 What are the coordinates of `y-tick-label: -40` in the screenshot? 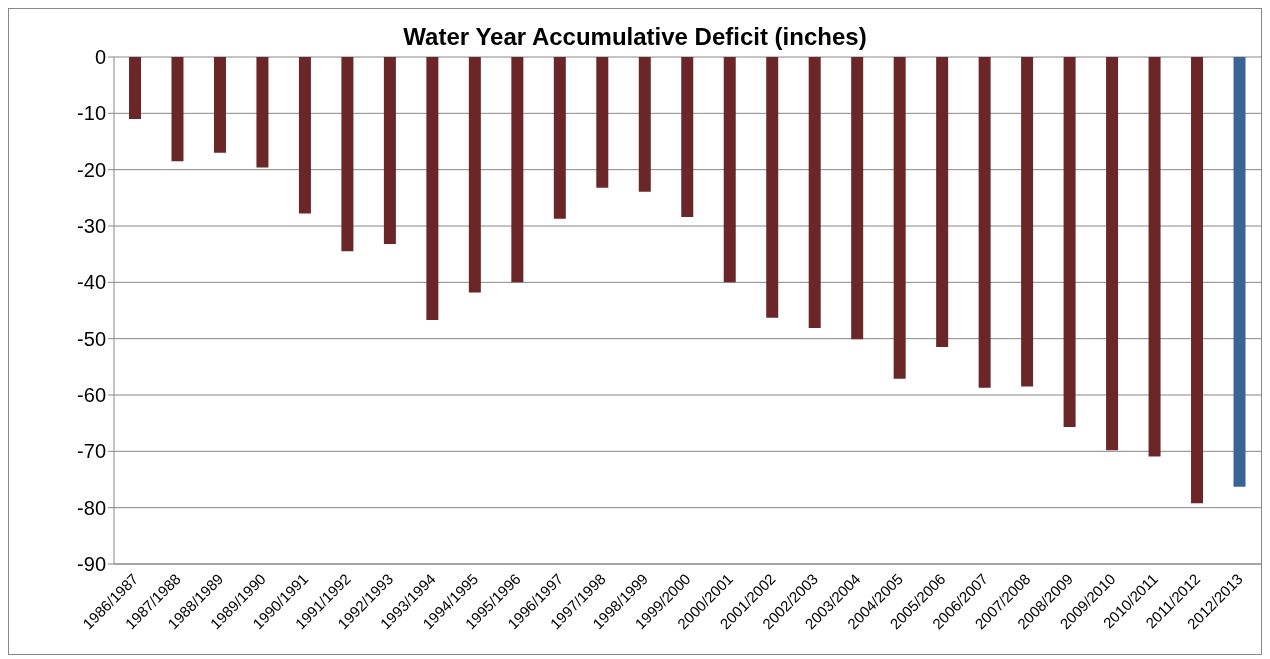 It's located at (91, 282).